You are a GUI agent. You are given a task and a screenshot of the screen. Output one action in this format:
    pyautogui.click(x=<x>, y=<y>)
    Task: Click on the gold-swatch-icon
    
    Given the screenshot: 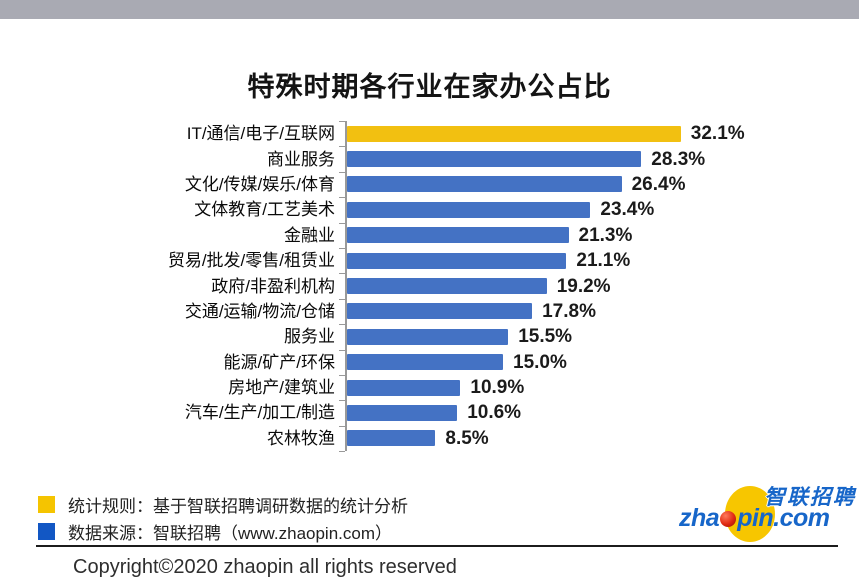 What is the action you would take?
    pyautogui.click(x=46, y=504)
    